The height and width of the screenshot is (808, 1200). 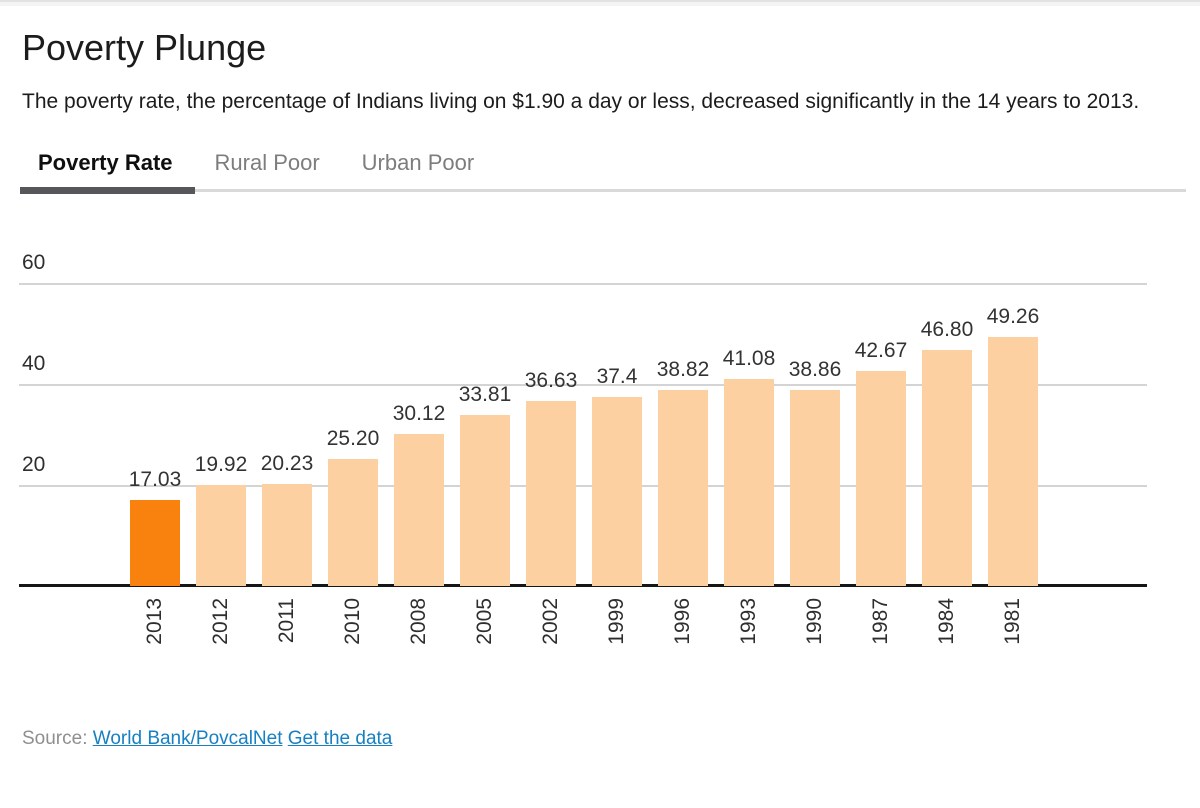 I want to click on bar-column: 38.82 1996, so click(x=683, y=418).